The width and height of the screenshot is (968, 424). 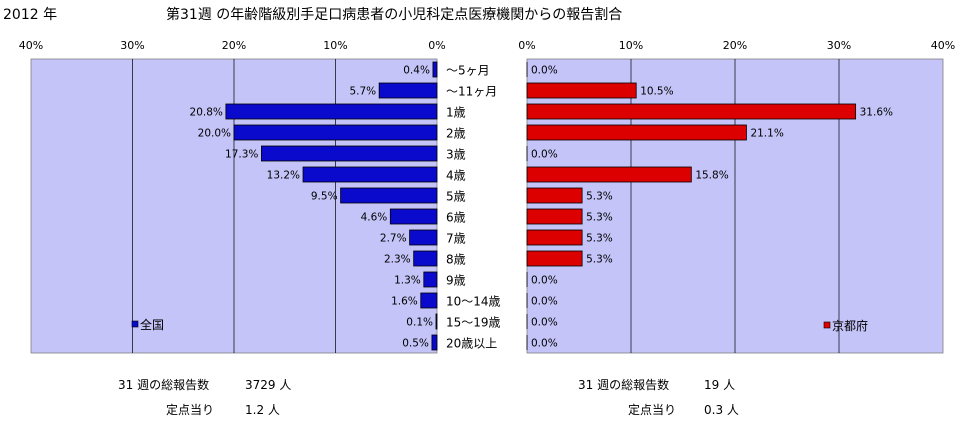 I want to click on kyoto-data-label: 15.8%, so click(x=711, y=176).